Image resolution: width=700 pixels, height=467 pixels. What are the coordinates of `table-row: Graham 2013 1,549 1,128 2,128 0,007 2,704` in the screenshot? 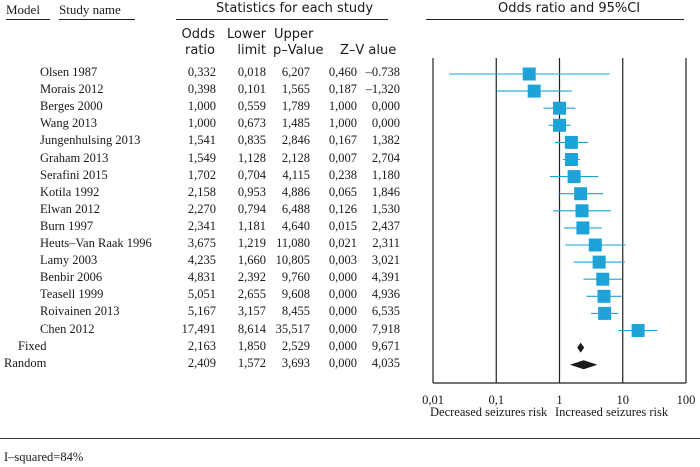 It's located at (215, 160).